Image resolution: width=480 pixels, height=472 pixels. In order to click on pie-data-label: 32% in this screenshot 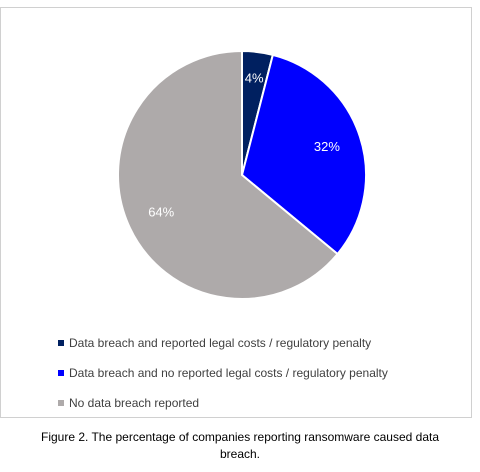, I will do `click(327, 146)`.